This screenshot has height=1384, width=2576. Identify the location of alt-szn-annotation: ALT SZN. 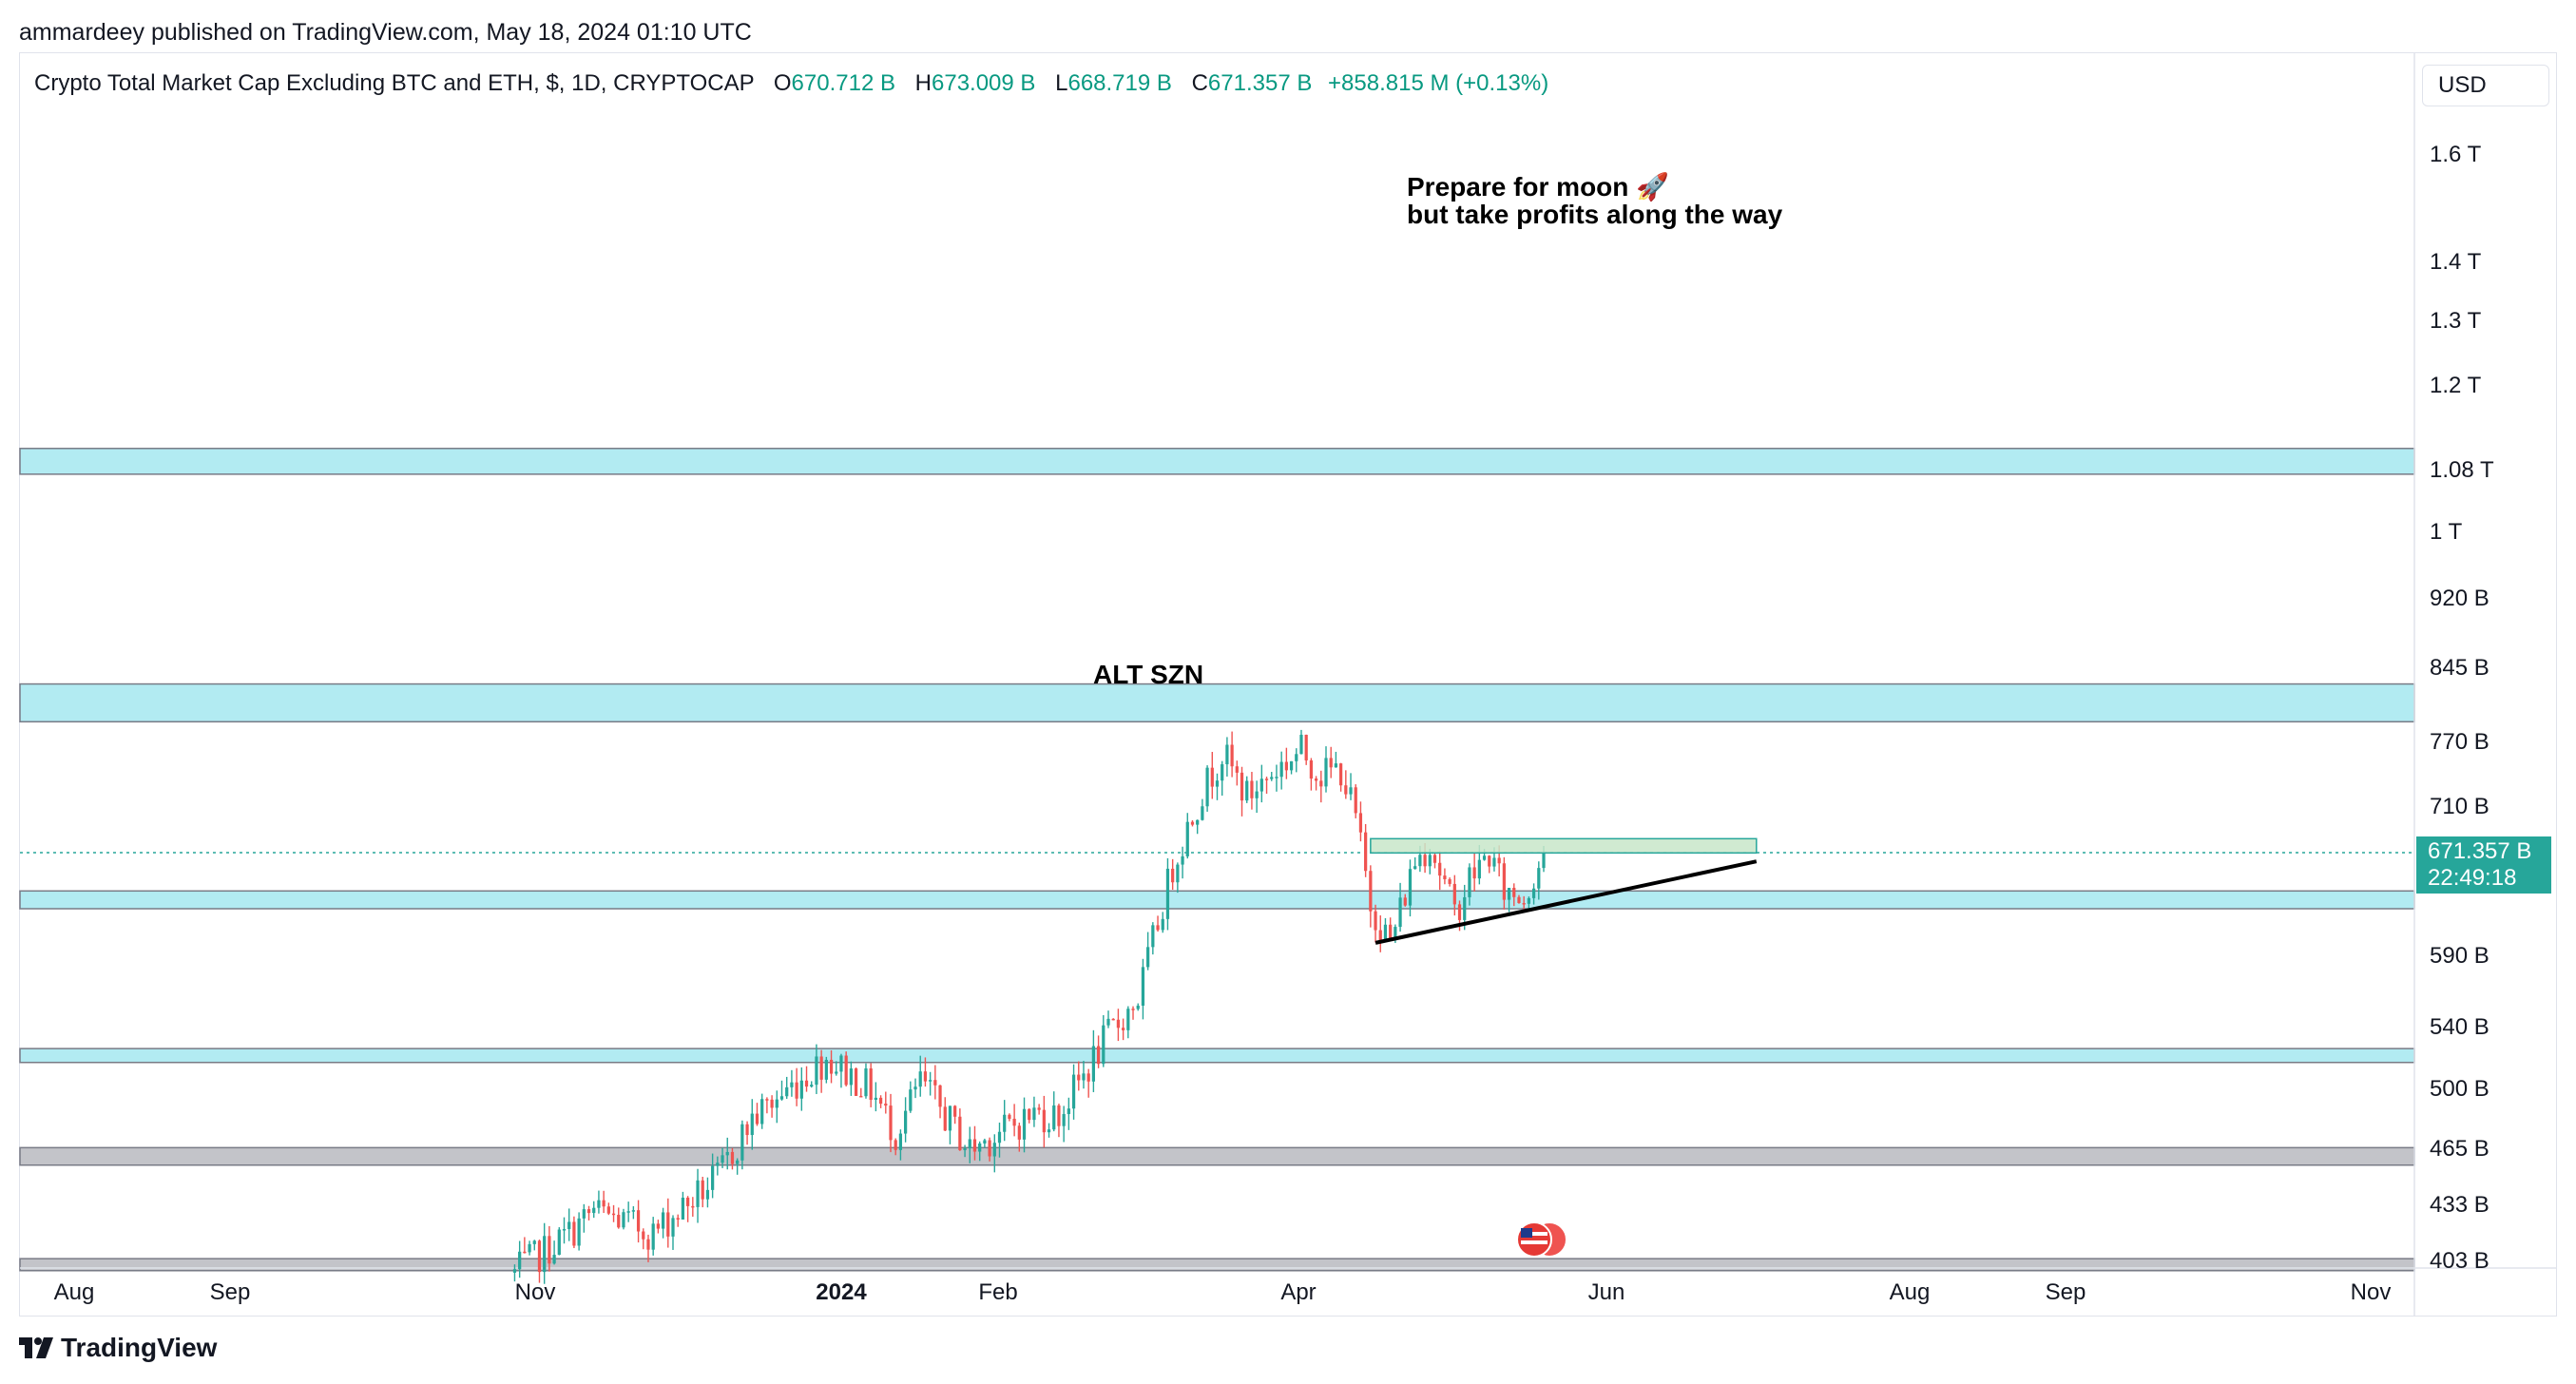
(1148, 674).